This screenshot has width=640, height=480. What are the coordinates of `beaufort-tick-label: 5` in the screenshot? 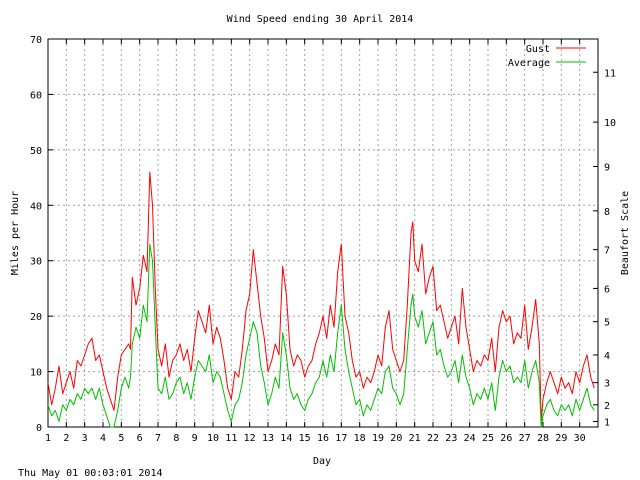 It's located at (607, 323).